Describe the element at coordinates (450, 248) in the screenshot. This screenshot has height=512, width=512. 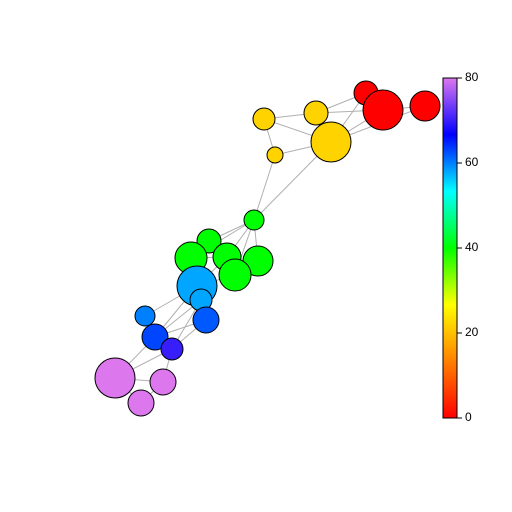
I see `colorbar` at that location.